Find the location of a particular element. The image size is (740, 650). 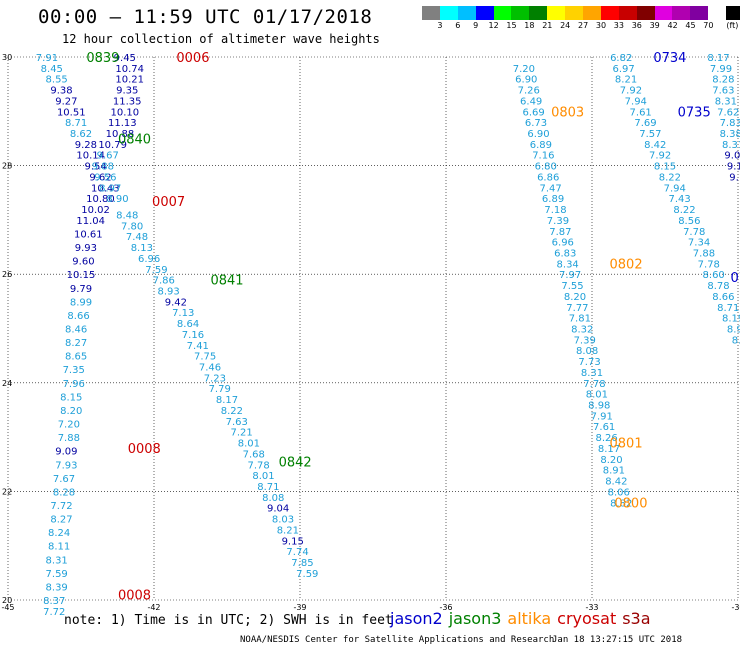

swh-value: 7.87 is located at coordinates (560, 232).